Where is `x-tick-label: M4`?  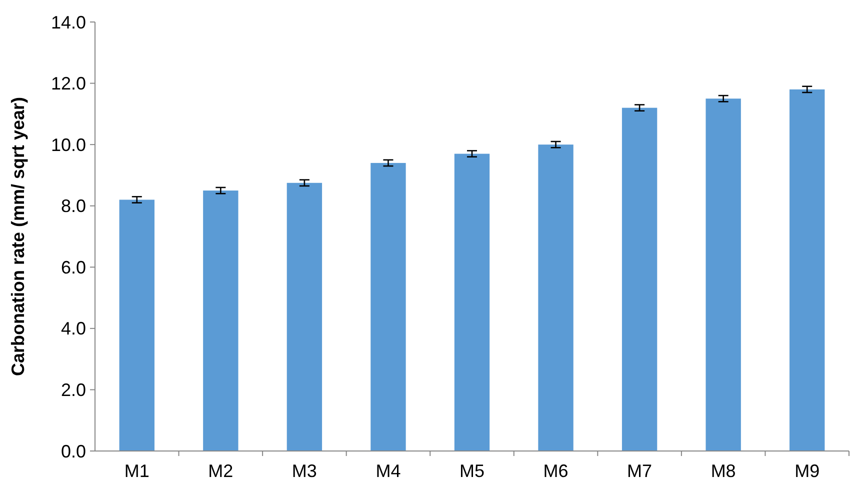
x-tick-label: M4 is located at coordinates (388, 471).